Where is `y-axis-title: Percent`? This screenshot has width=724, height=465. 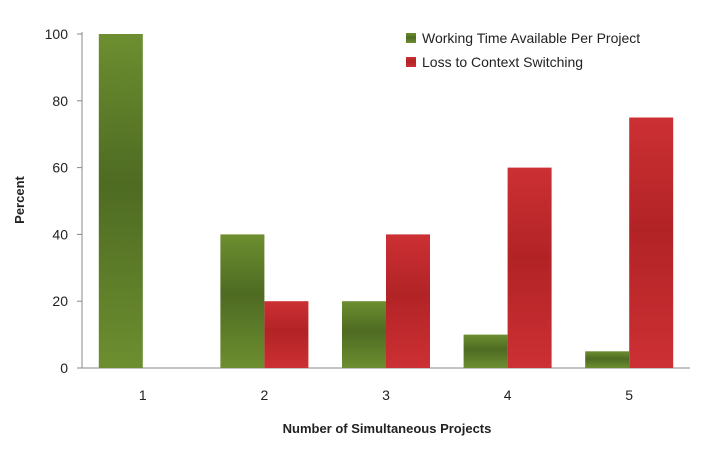
y-axis-title: Percent is located at coordinates (19, 199).